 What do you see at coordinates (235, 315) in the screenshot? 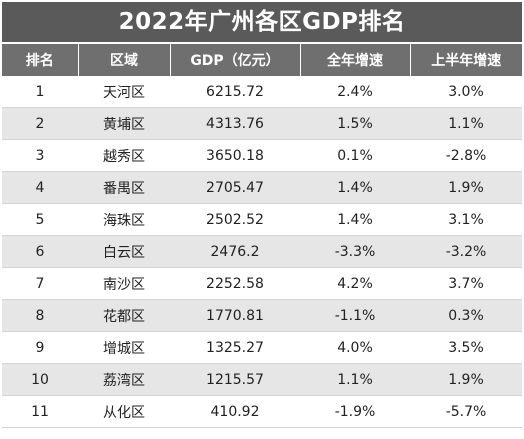
I see `cell-gdp: 1770.81` at bounding box center [235, 315].